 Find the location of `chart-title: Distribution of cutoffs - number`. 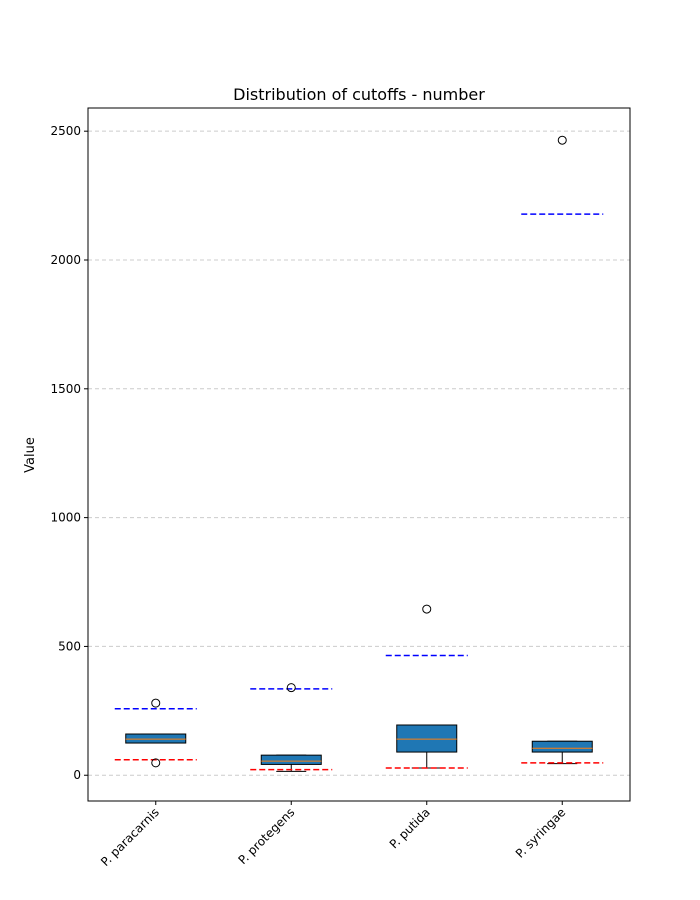

chart-title: Distribution of cutoffs - number is located at coordinates (359, 94).